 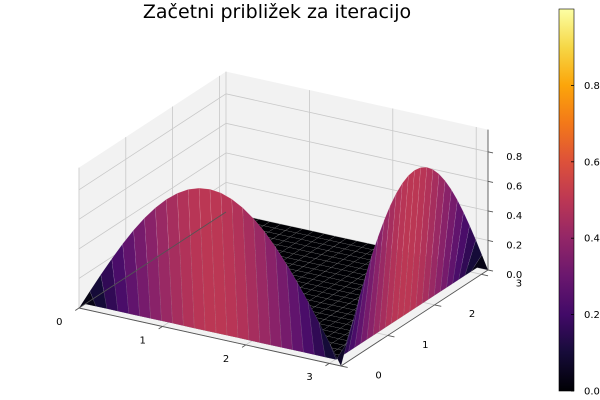 I want to click on z-tick-label: 0.4, so click(x=514, y=216).